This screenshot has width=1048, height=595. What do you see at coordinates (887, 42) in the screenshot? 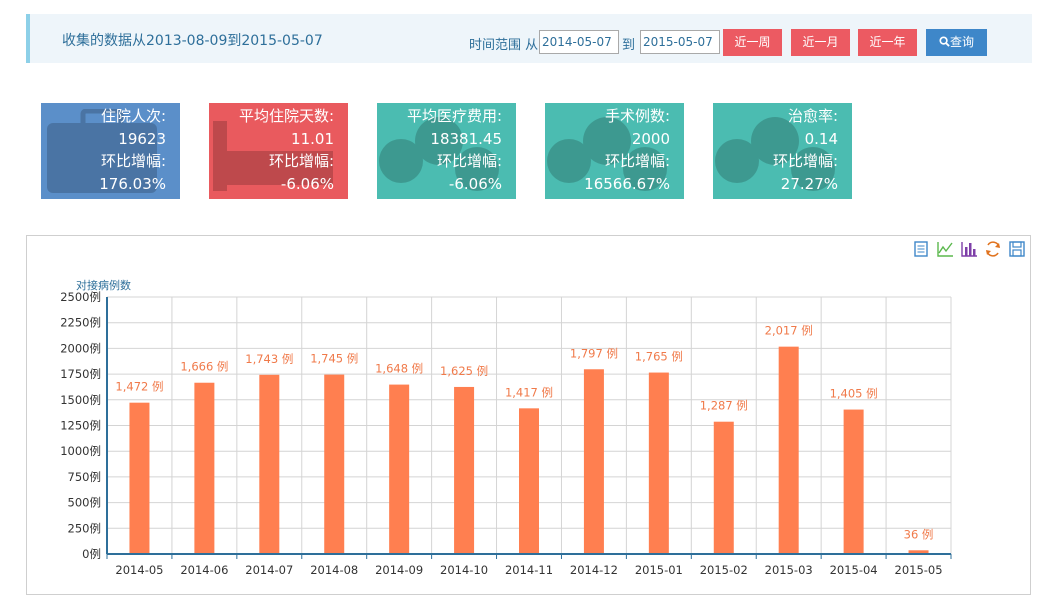
I see `last-year-button: 近一年` at bounding box center [887, 42].